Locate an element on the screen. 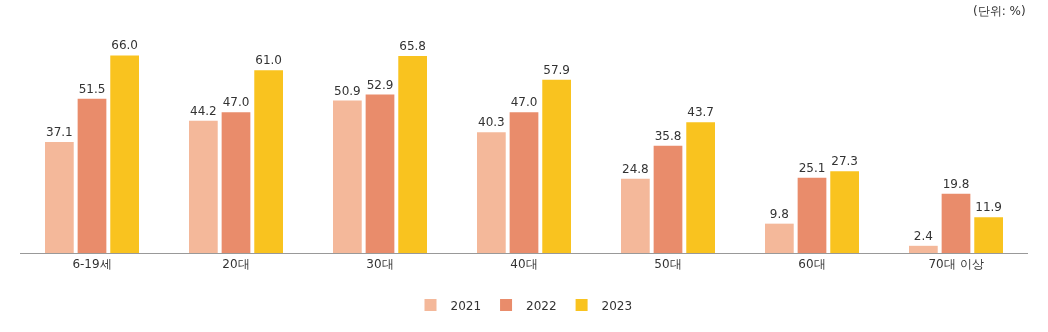 This screenshot has height=332, width=1048. data-label: 35.8 is located at coordinates (668, 135).